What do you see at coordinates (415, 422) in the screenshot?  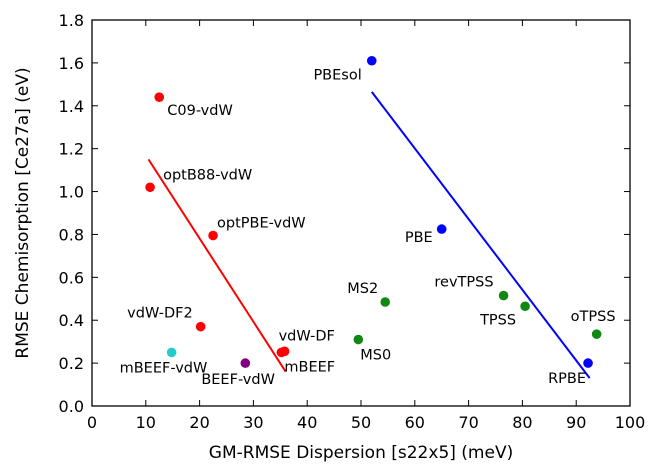 I see `x-tick-label: 60` at bounding box center [415, 422].